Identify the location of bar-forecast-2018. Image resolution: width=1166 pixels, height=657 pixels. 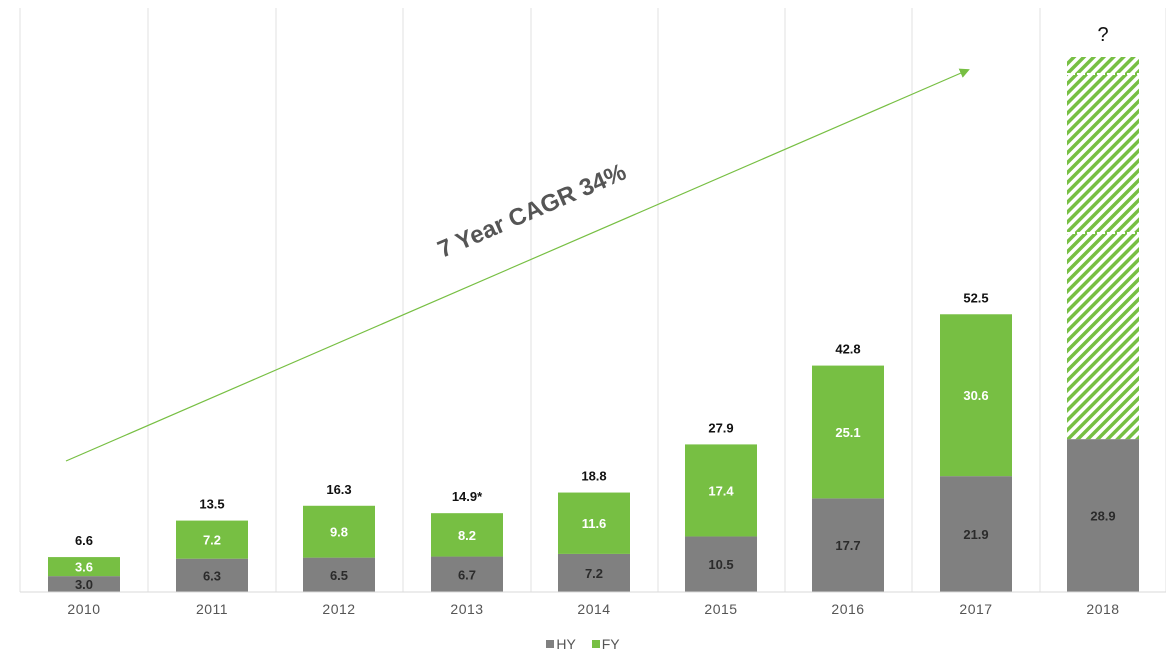
(1103, 248).